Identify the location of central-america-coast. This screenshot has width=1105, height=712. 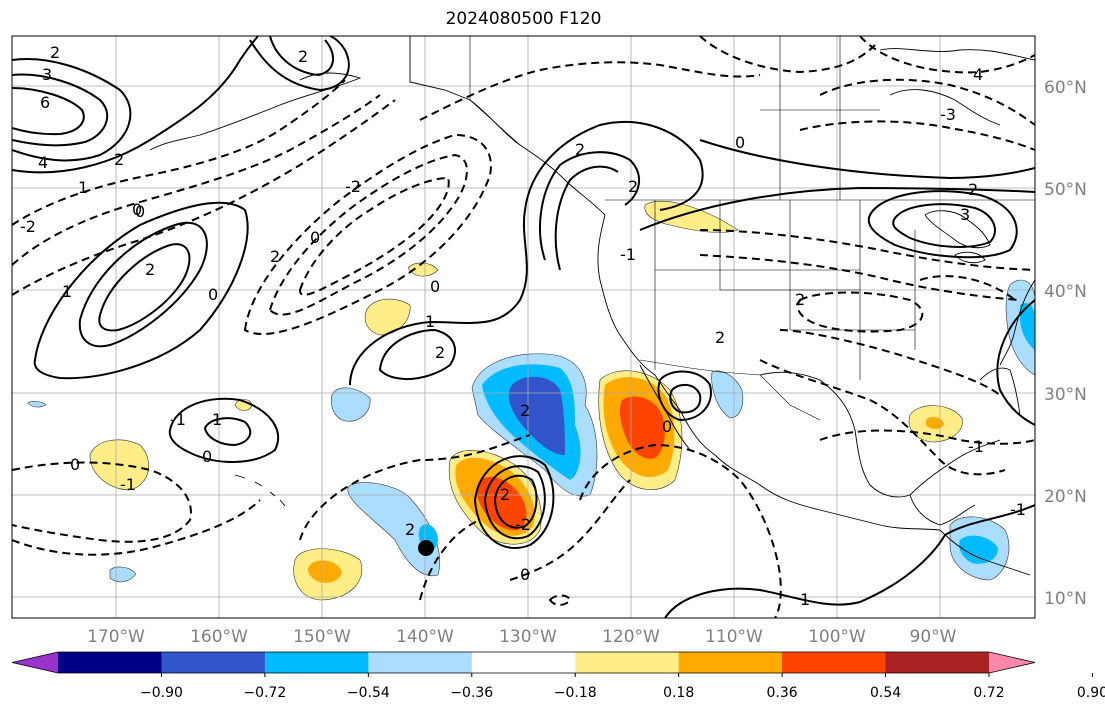
(985, 552).